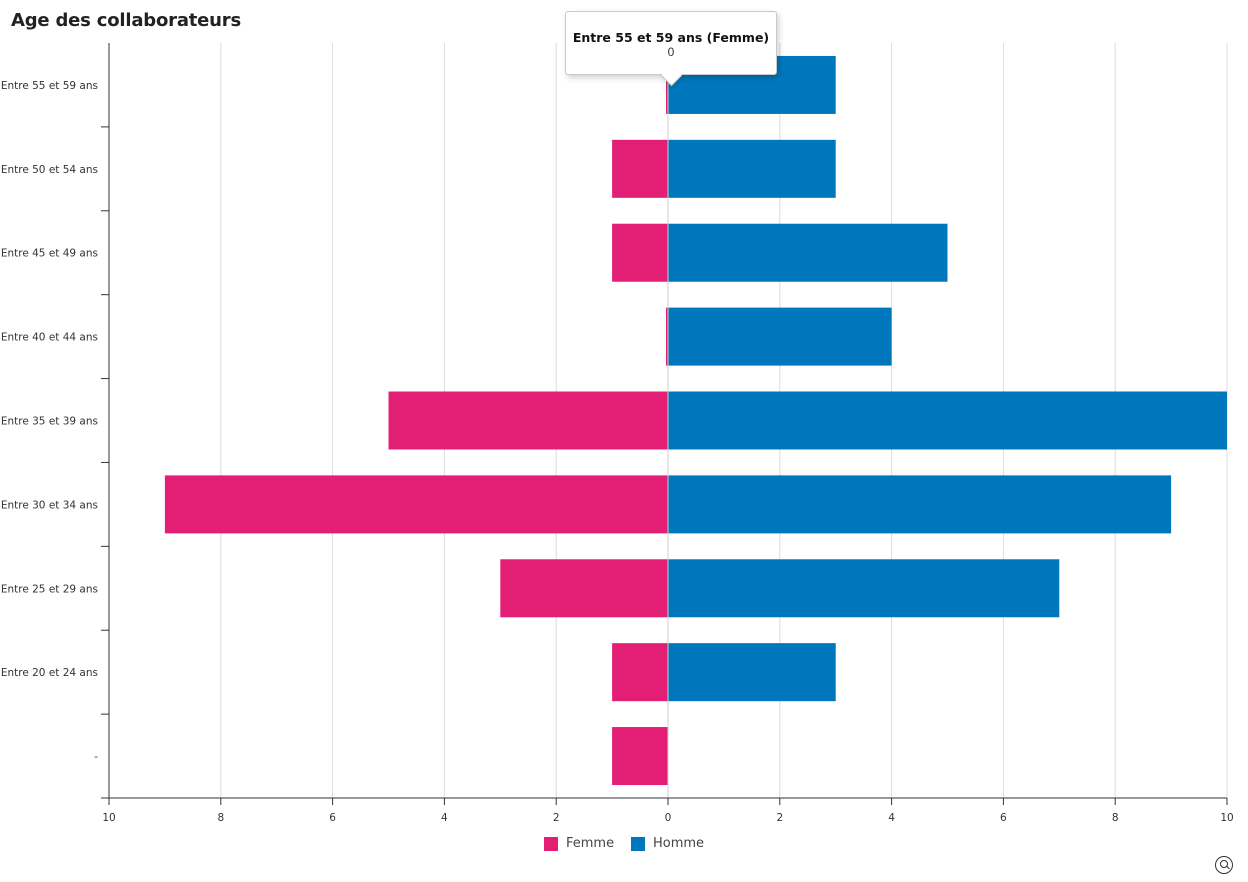 The height and width of the screenshot is (882, 1248). I want to click on legend-label-femme: Femme, so click(590, 843).